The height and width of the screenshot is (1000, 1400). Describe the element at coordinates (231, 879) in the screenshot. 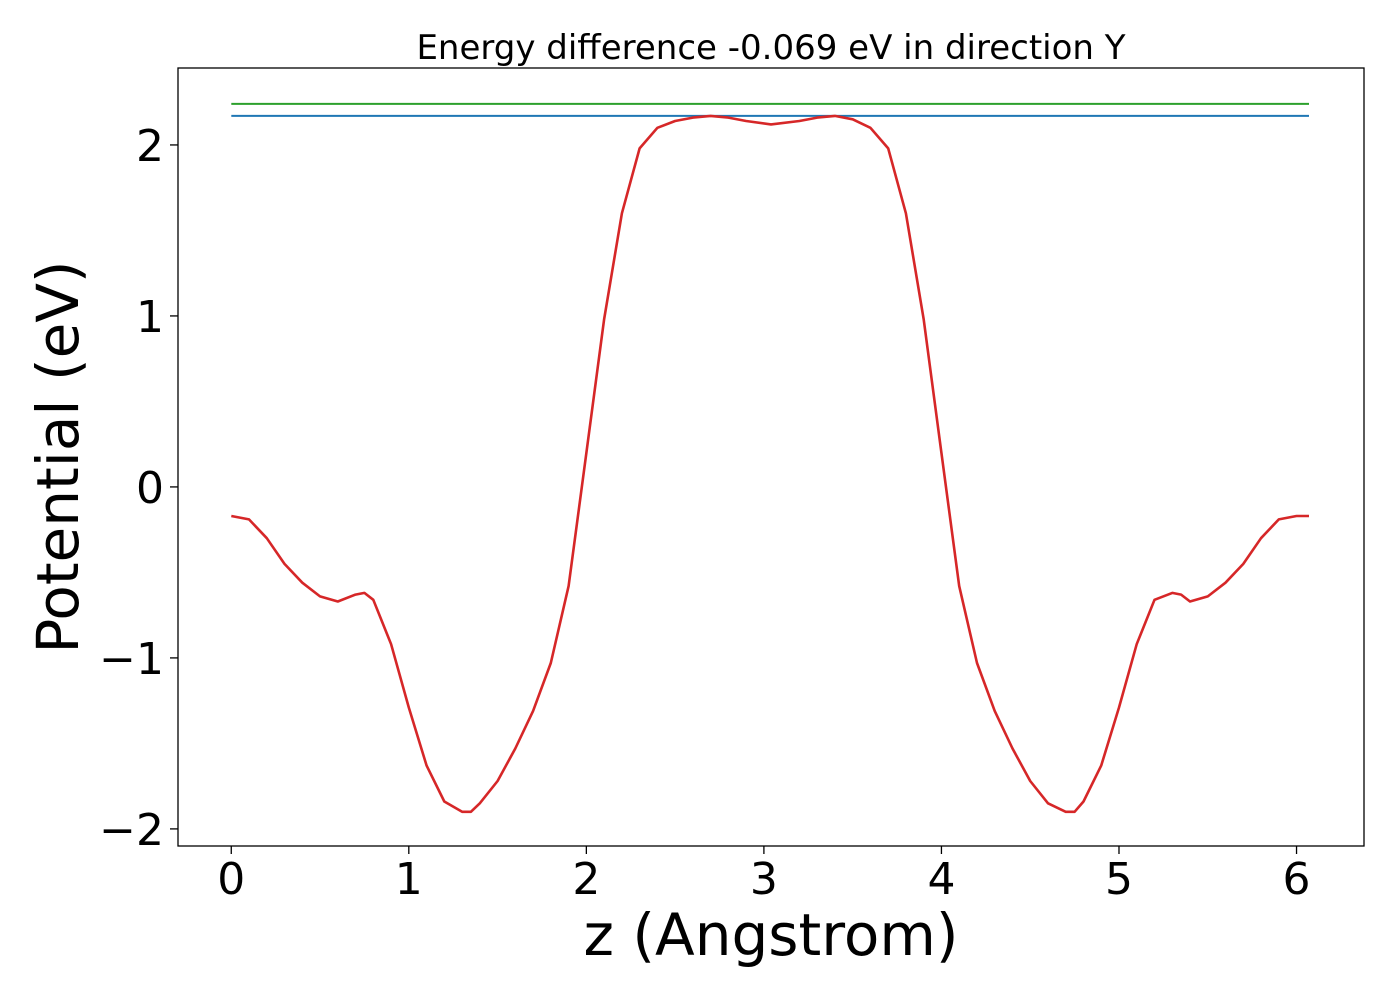

I see `x-tick-label: 0` at that location.